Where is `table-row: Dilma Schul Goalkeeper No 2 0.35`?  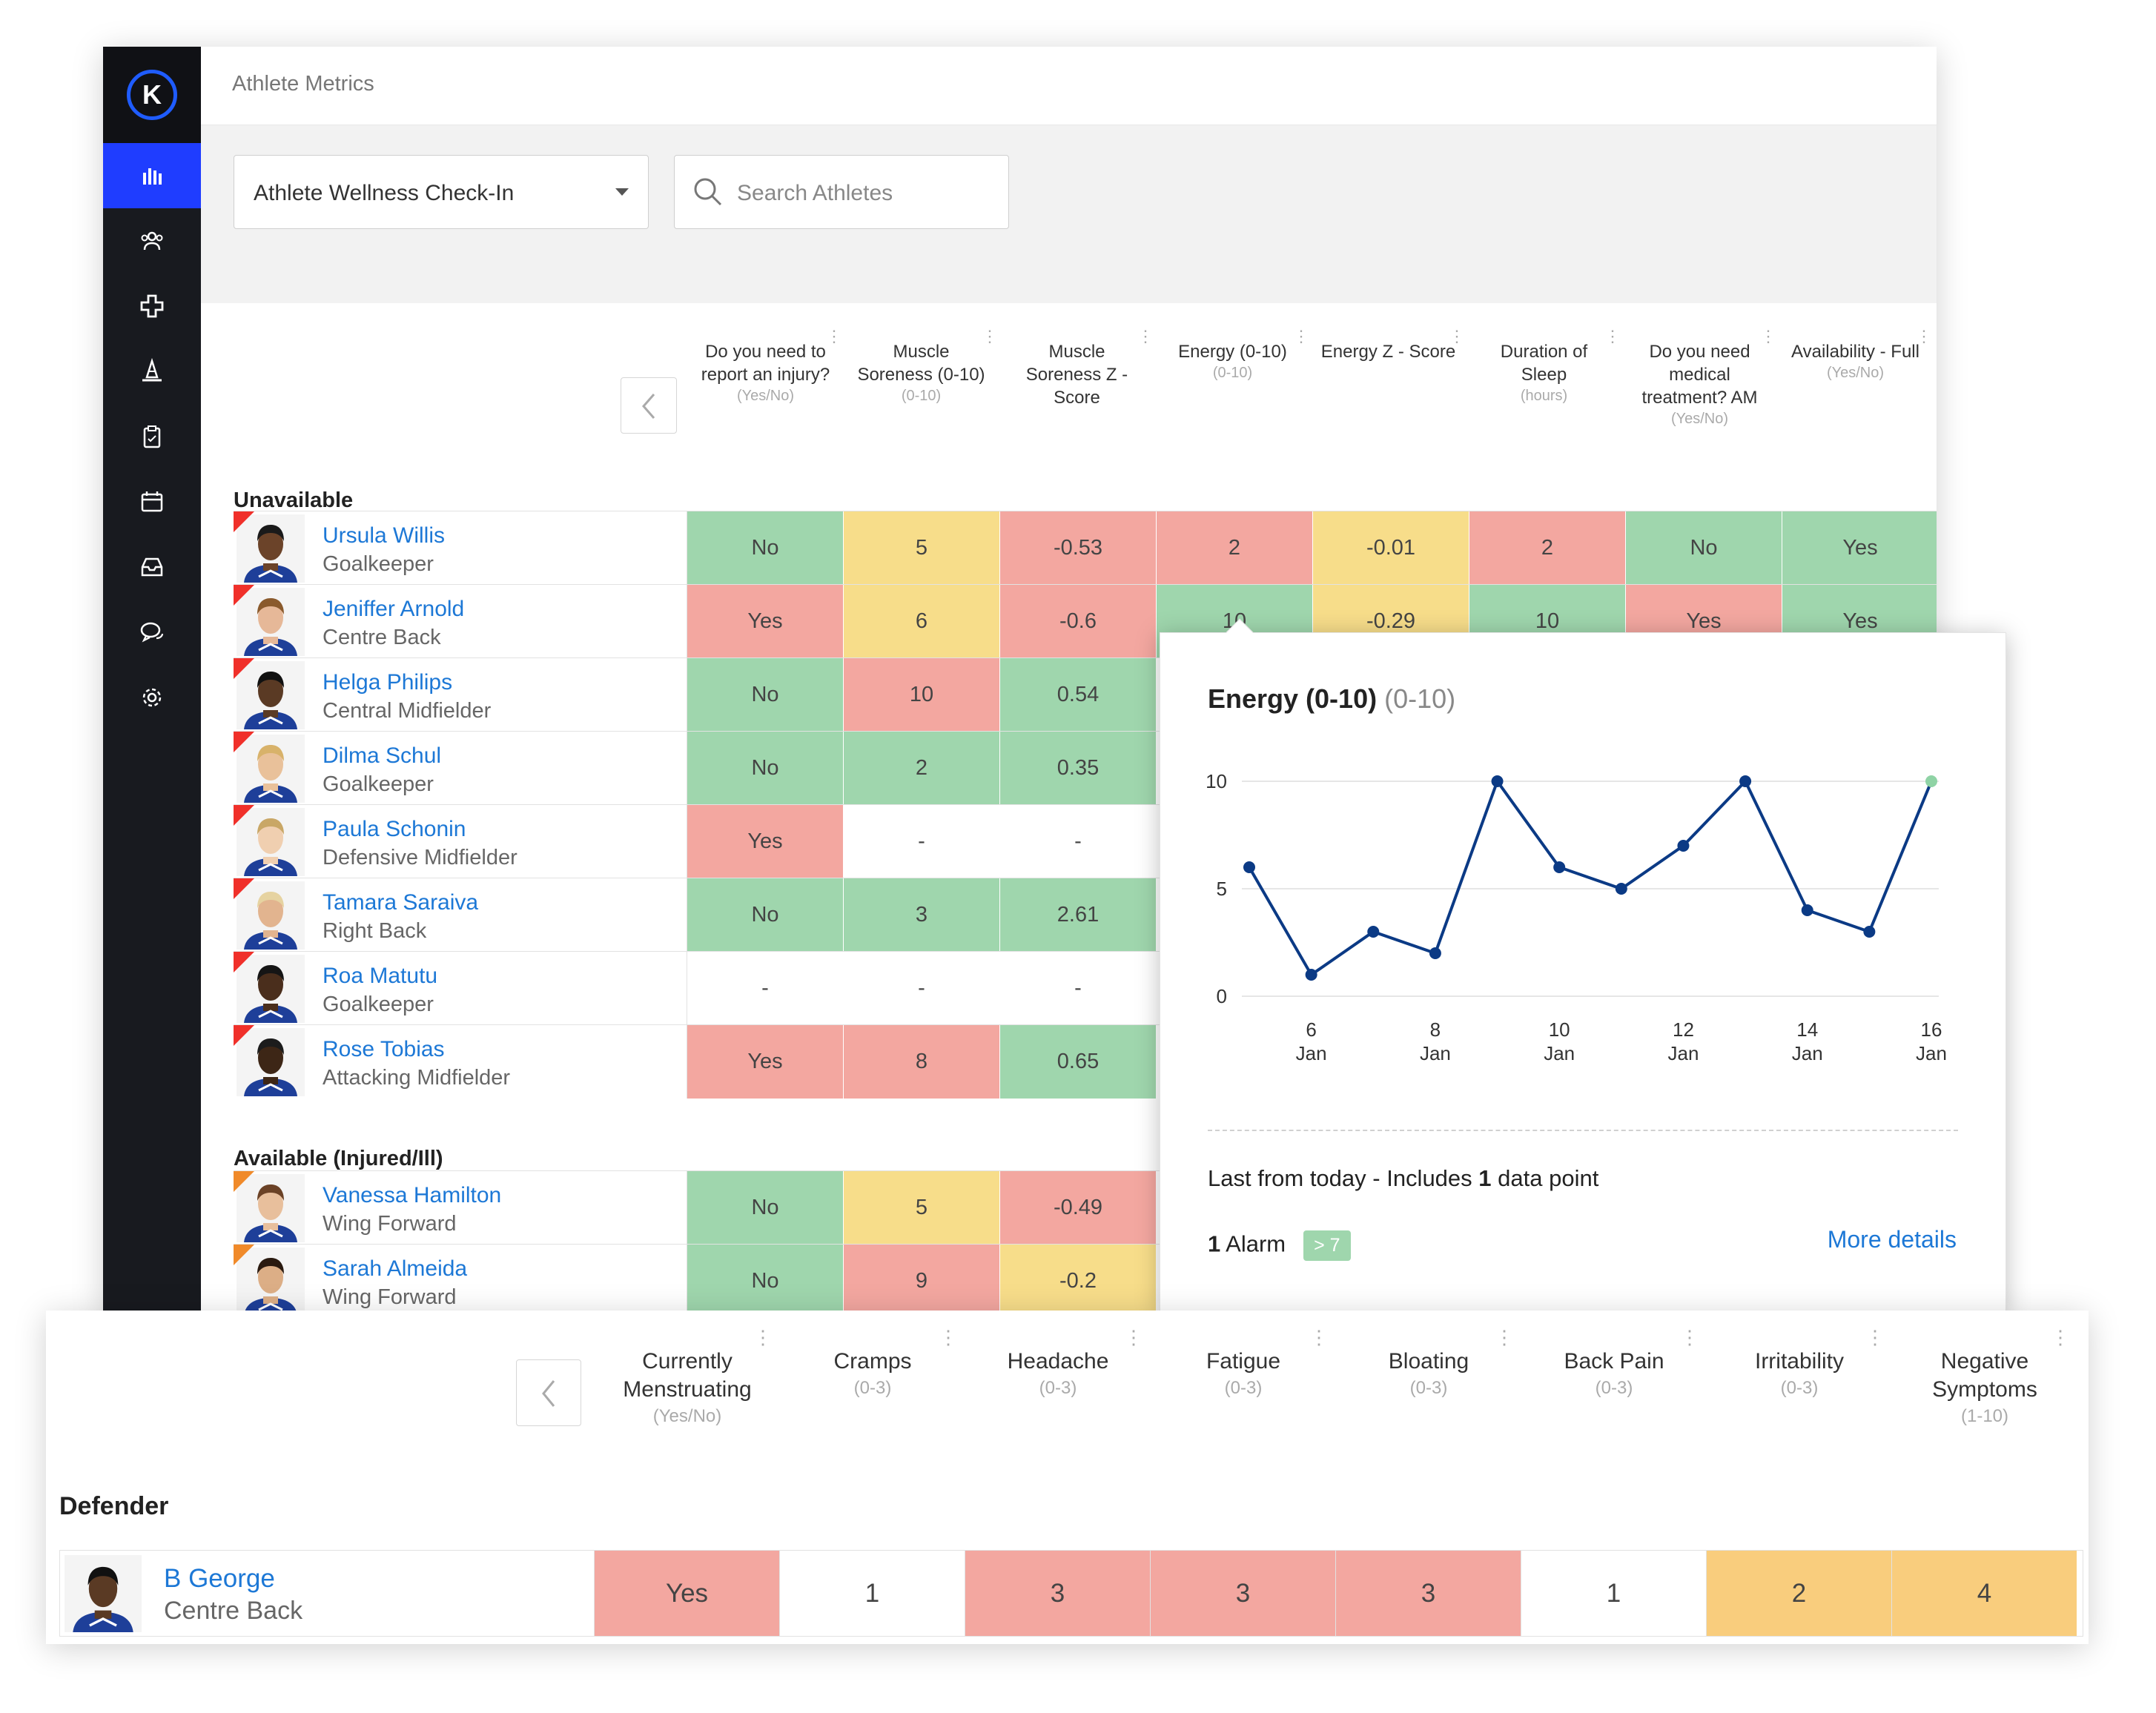
table-row: Dilma Schul Goalkeeper No 2 0.35 is located at coordinates (1086, 768).